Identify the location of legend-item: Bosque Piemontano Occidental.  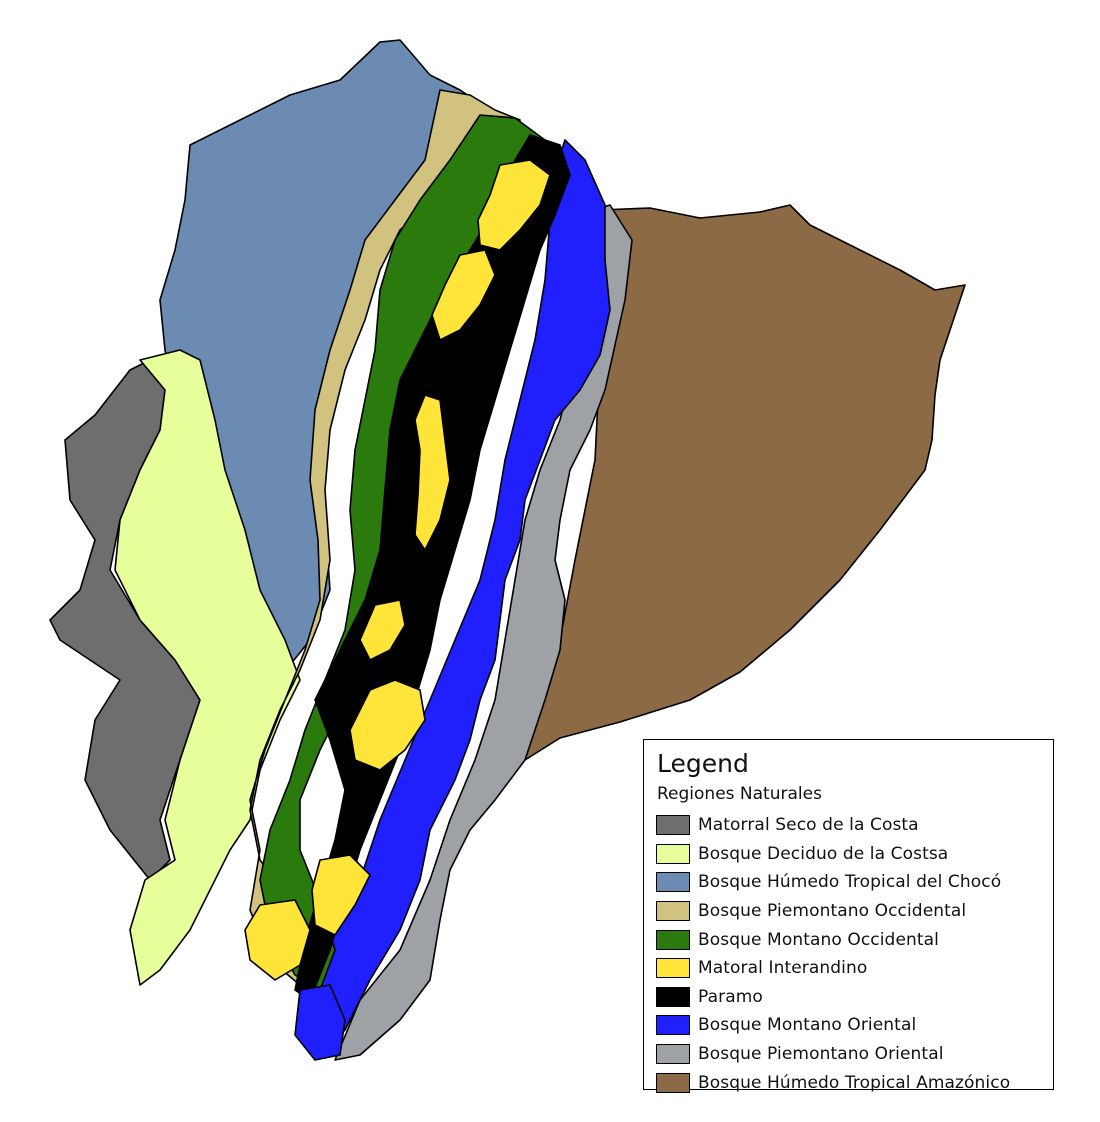
(848, 911).